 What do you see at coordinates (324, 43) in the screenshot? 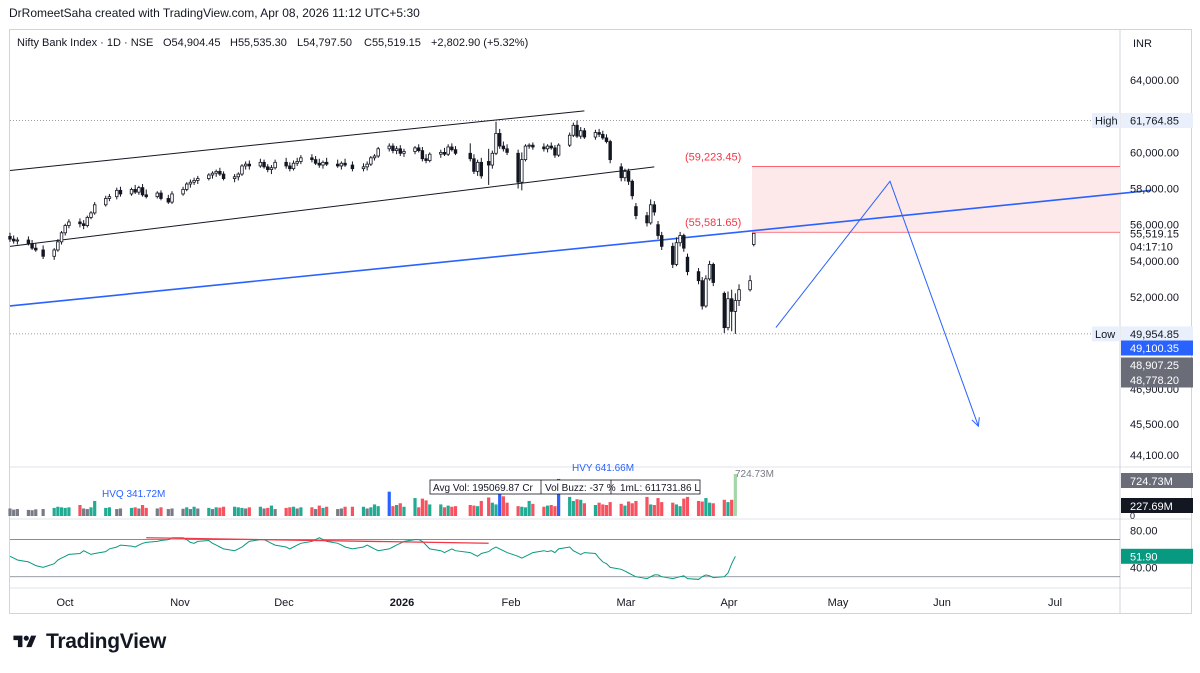
I see `ohlc-value-2: L54,797.50` at bounding box center [324, 43].